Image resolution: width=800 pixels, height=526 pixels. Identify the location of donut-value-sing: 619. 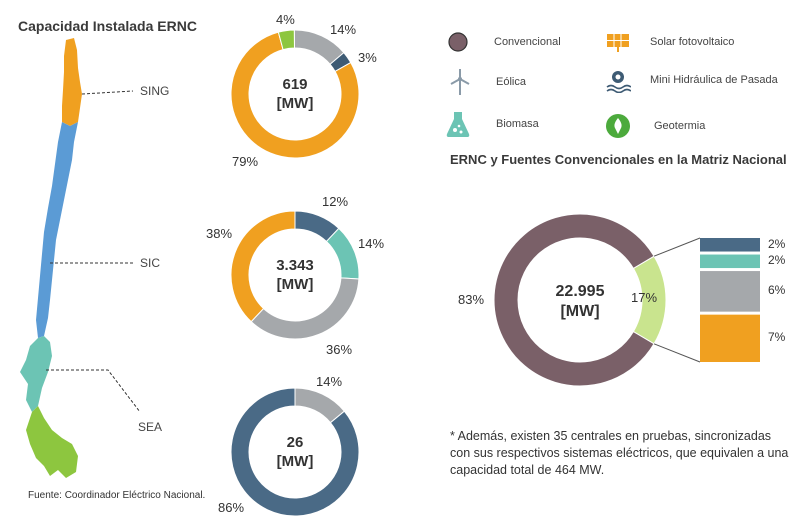
(295, 84).